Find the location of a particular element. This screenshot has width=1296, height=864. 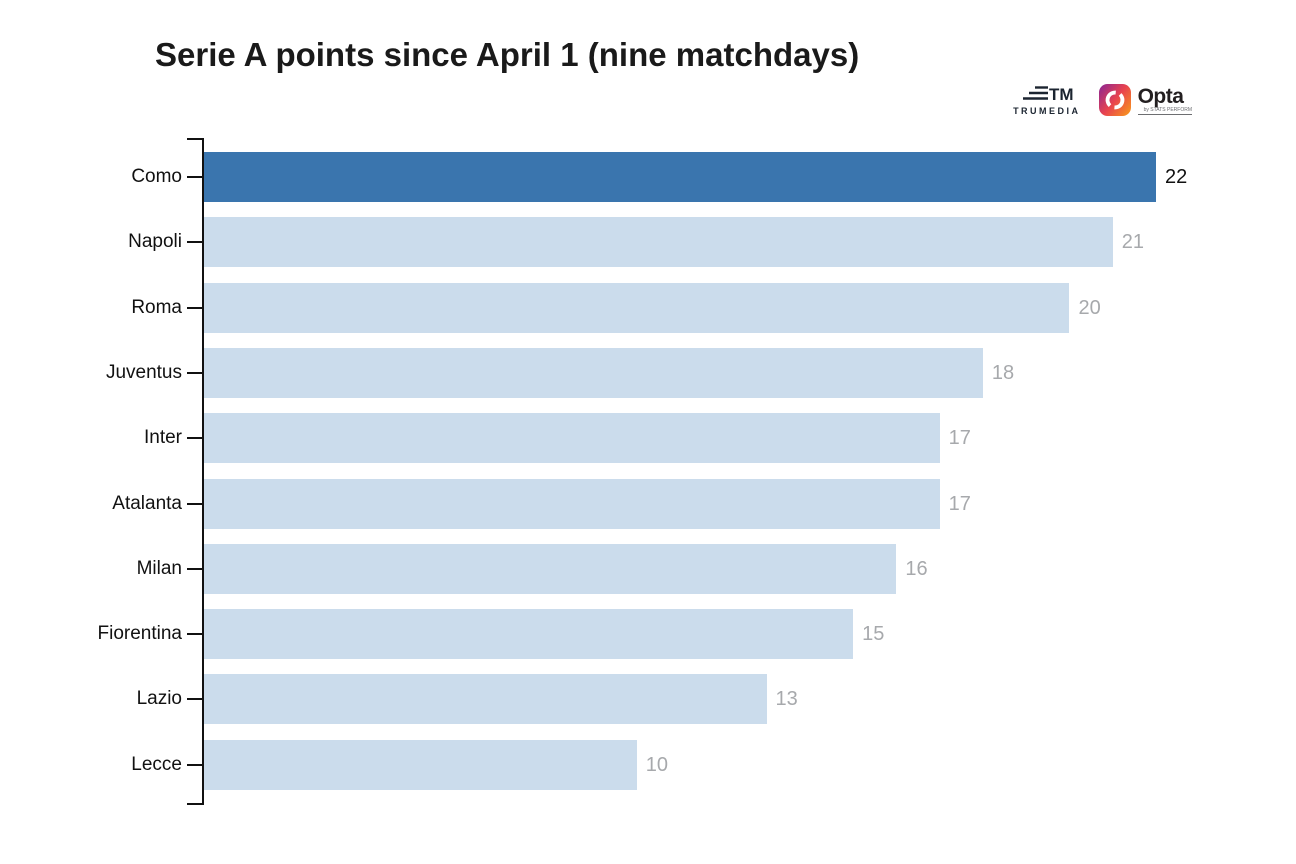

y-axis-top-cap is located at coordinates (195, 139).